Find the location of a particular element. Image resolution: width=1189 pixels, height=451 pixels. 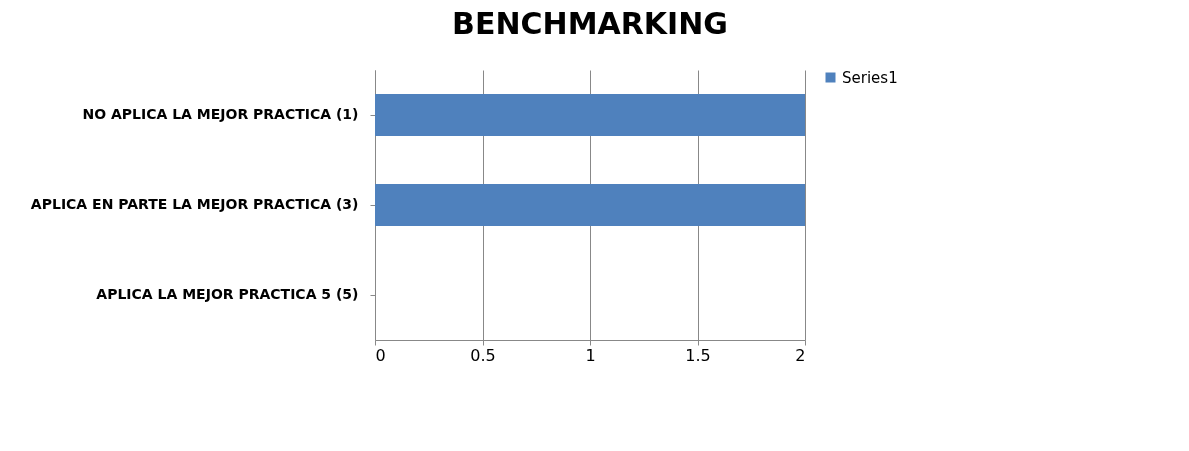

y-tick-label: APLICA EN PARTE LA MEJOR PRACTICA (3) is located at coordinates (194, 204).